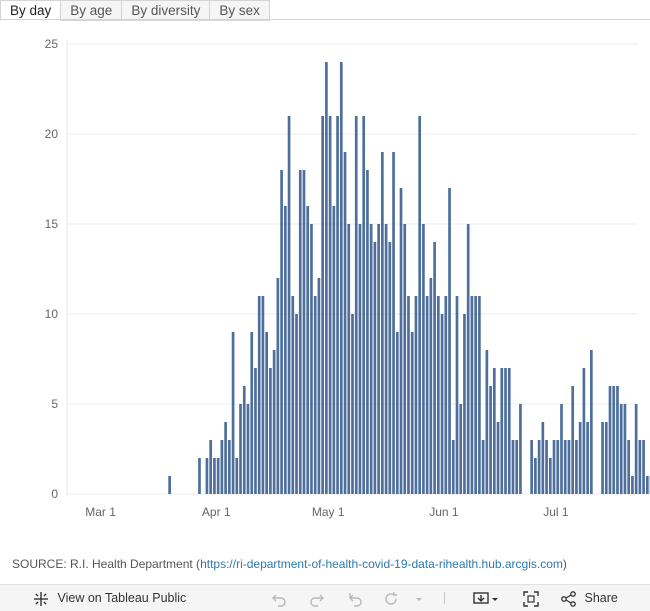 The width and height of the screenshot is (650, 611). I want to click on download-button, so click(486, 598).